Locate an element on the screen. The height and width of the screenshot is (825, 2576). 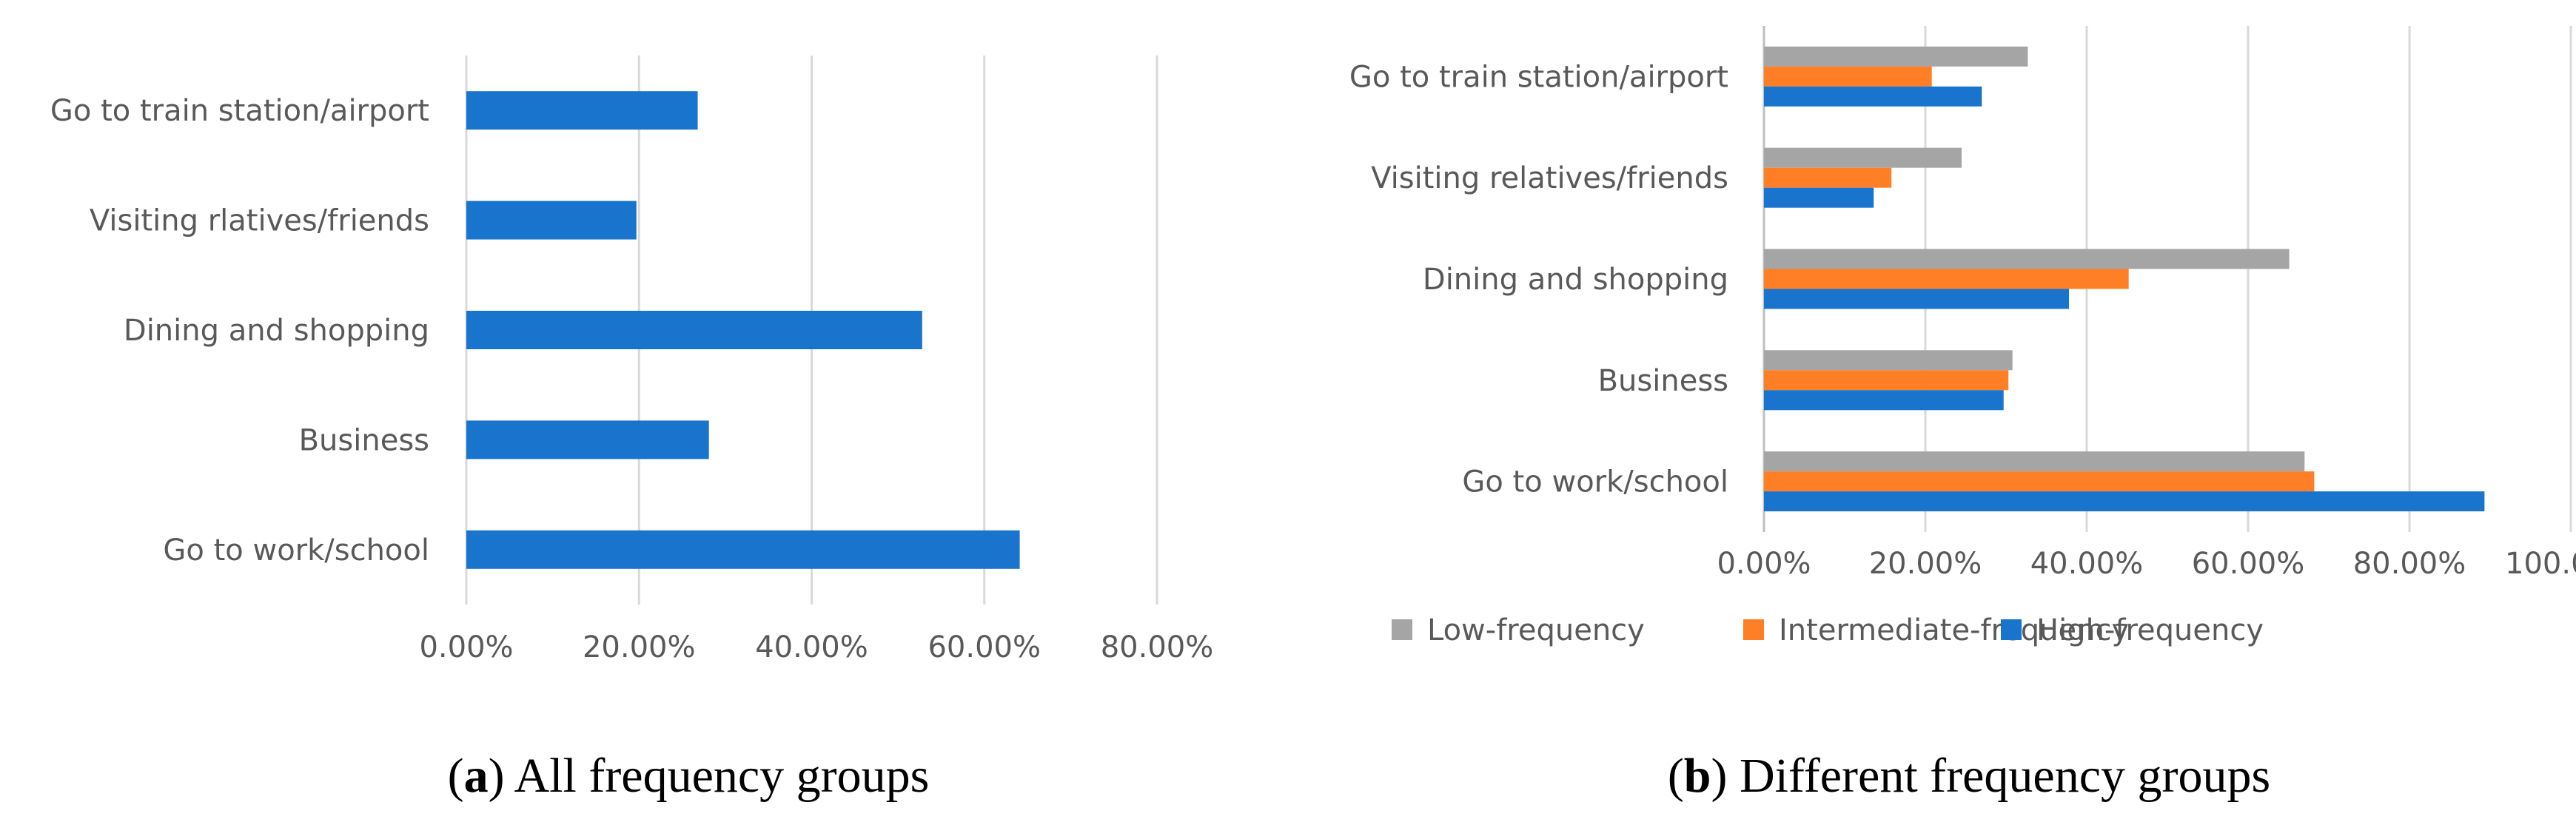
chart-a-tick-label: 20.00% is located at coordinates (639, 647).